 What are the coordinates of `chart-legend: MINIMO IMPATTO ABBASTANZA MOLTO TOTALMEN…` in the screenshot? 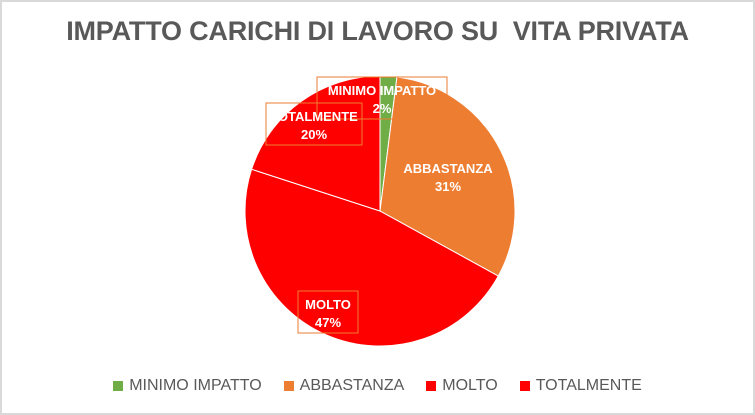 It's located at (377, 386).